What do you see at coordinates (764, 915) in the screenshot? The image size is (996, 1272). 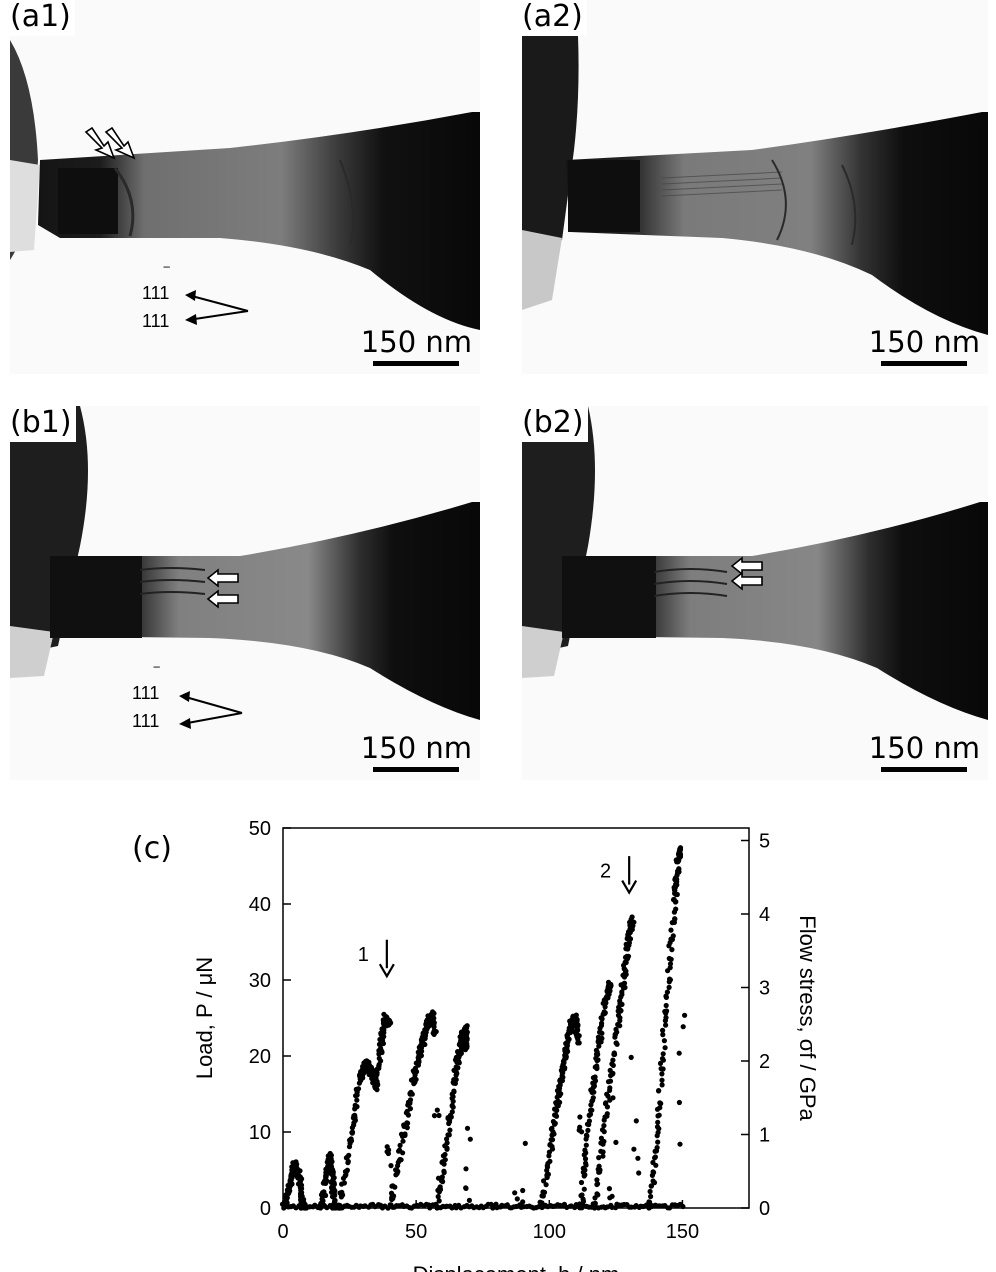 I see `y2-tick-label: 4` at bounding box center [764, 915].